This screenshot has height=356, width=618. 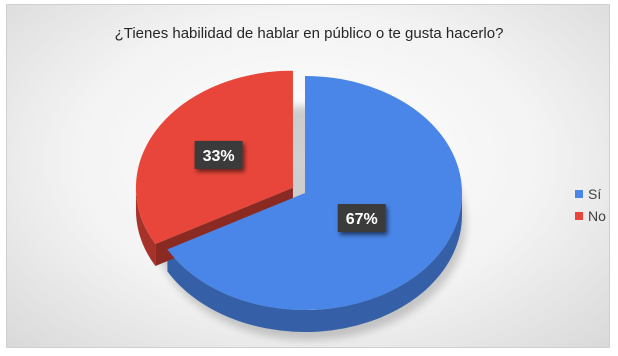 I want to click on legend-item-0: Sí, so click(x=590, y=194).